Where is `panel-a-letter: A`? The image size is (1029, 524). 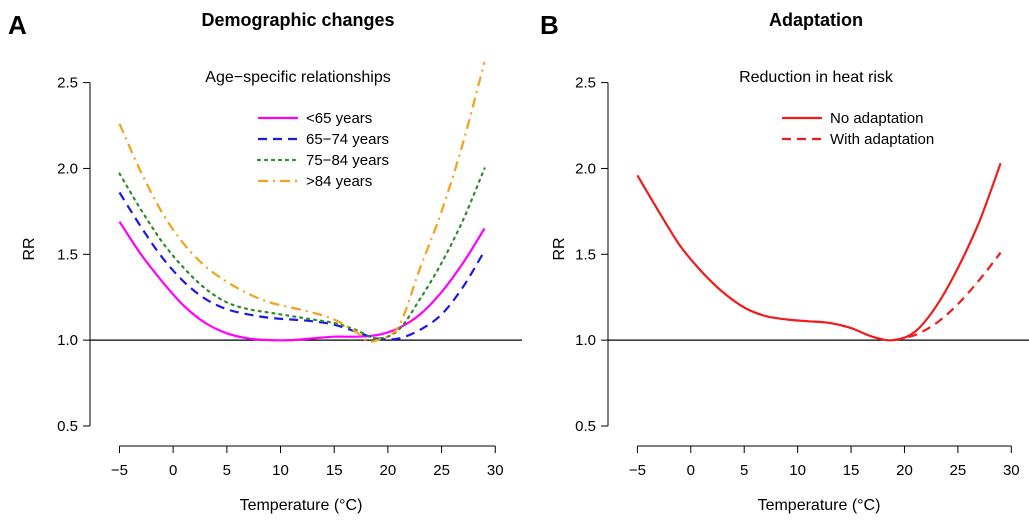
panel-a-letter: A is located at coordinates (17, 25).